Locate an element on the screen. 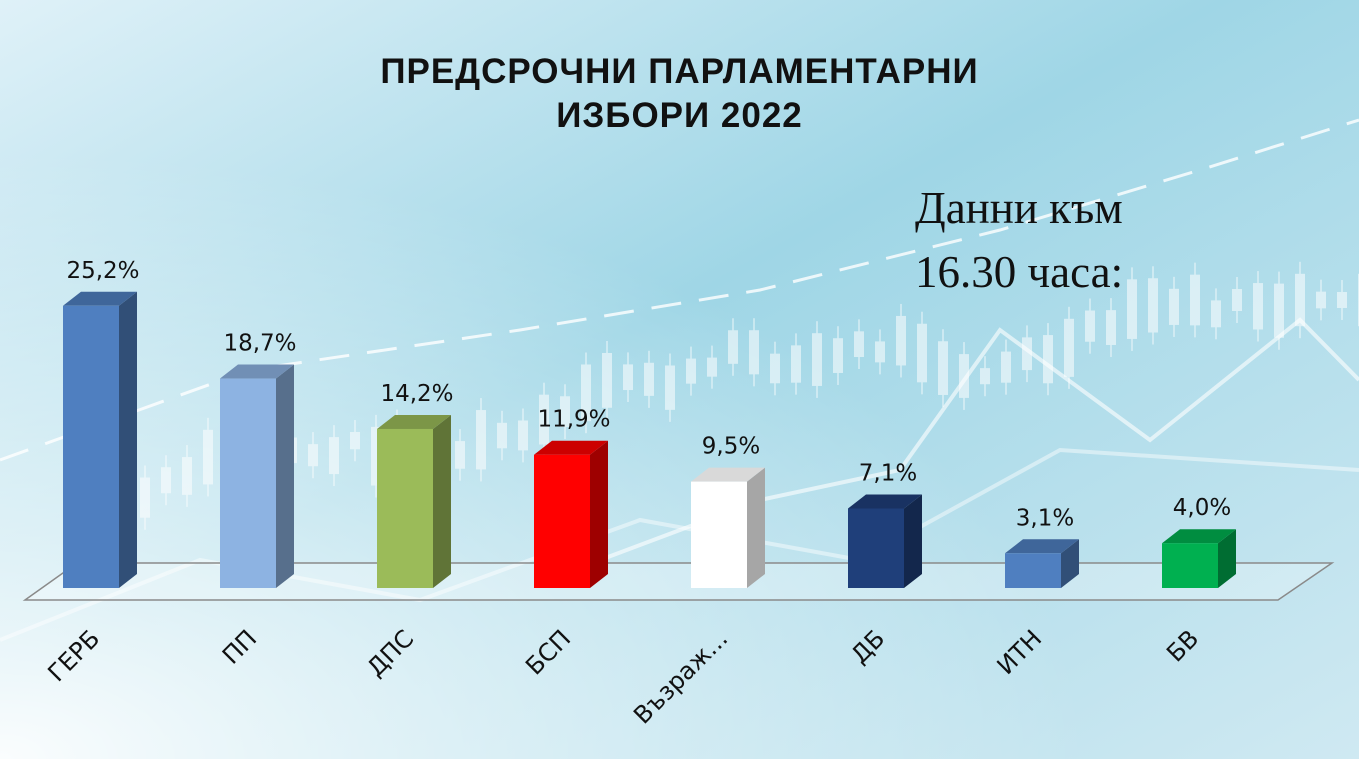  category-label: БСП is located at coordinates (548, 652).